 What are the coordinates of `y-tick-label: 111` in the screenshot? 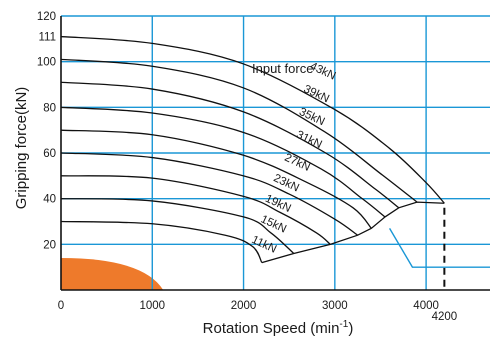 It's located at (47, 38).